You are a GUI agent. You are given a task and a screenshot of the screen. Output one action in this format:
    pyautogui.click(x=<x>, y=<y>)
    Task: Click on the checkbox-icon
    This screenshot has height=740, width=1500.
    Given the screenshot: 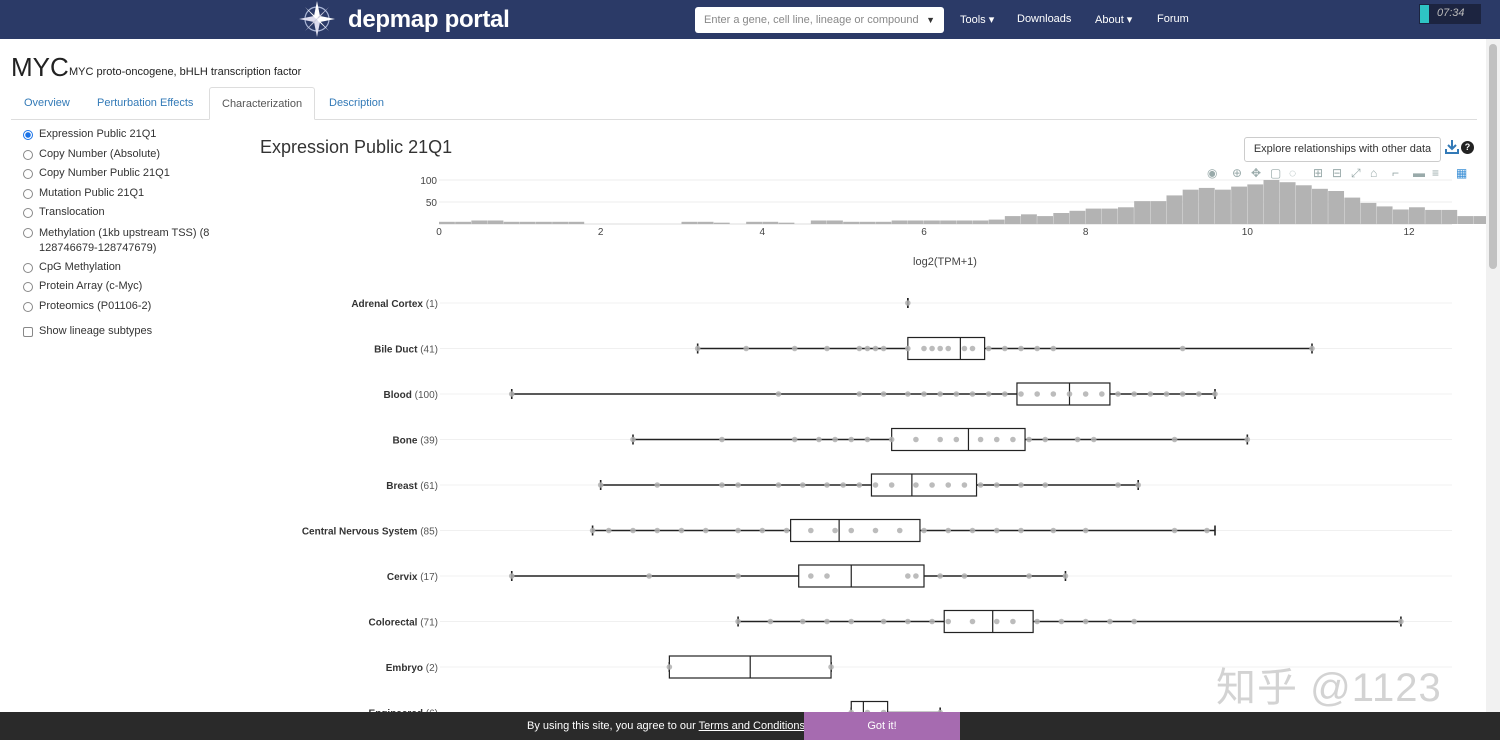 What is the action you would take?
    pyautogui.click(x=28, y=332)
    